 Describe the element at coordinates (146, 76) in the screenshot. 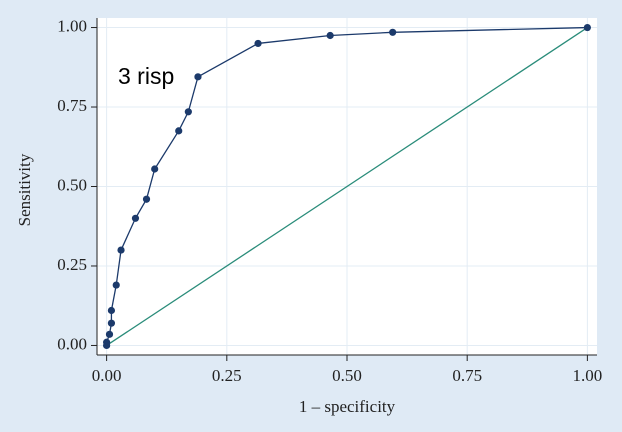

I see `annotation: 3 risp` at that location.